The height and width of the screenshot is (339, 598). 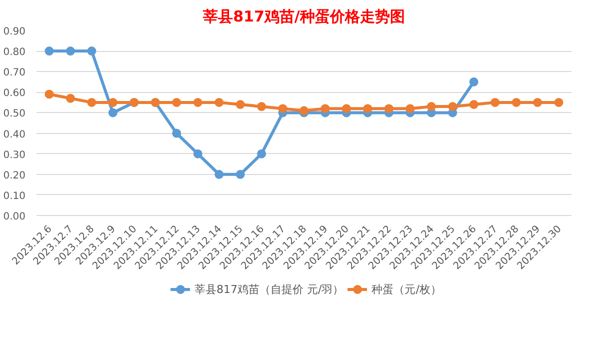 What do you see at coordinates (14, 134) in the screenshot?
I see `y-tick-label: 0.40` at bounding box center [14, 134].